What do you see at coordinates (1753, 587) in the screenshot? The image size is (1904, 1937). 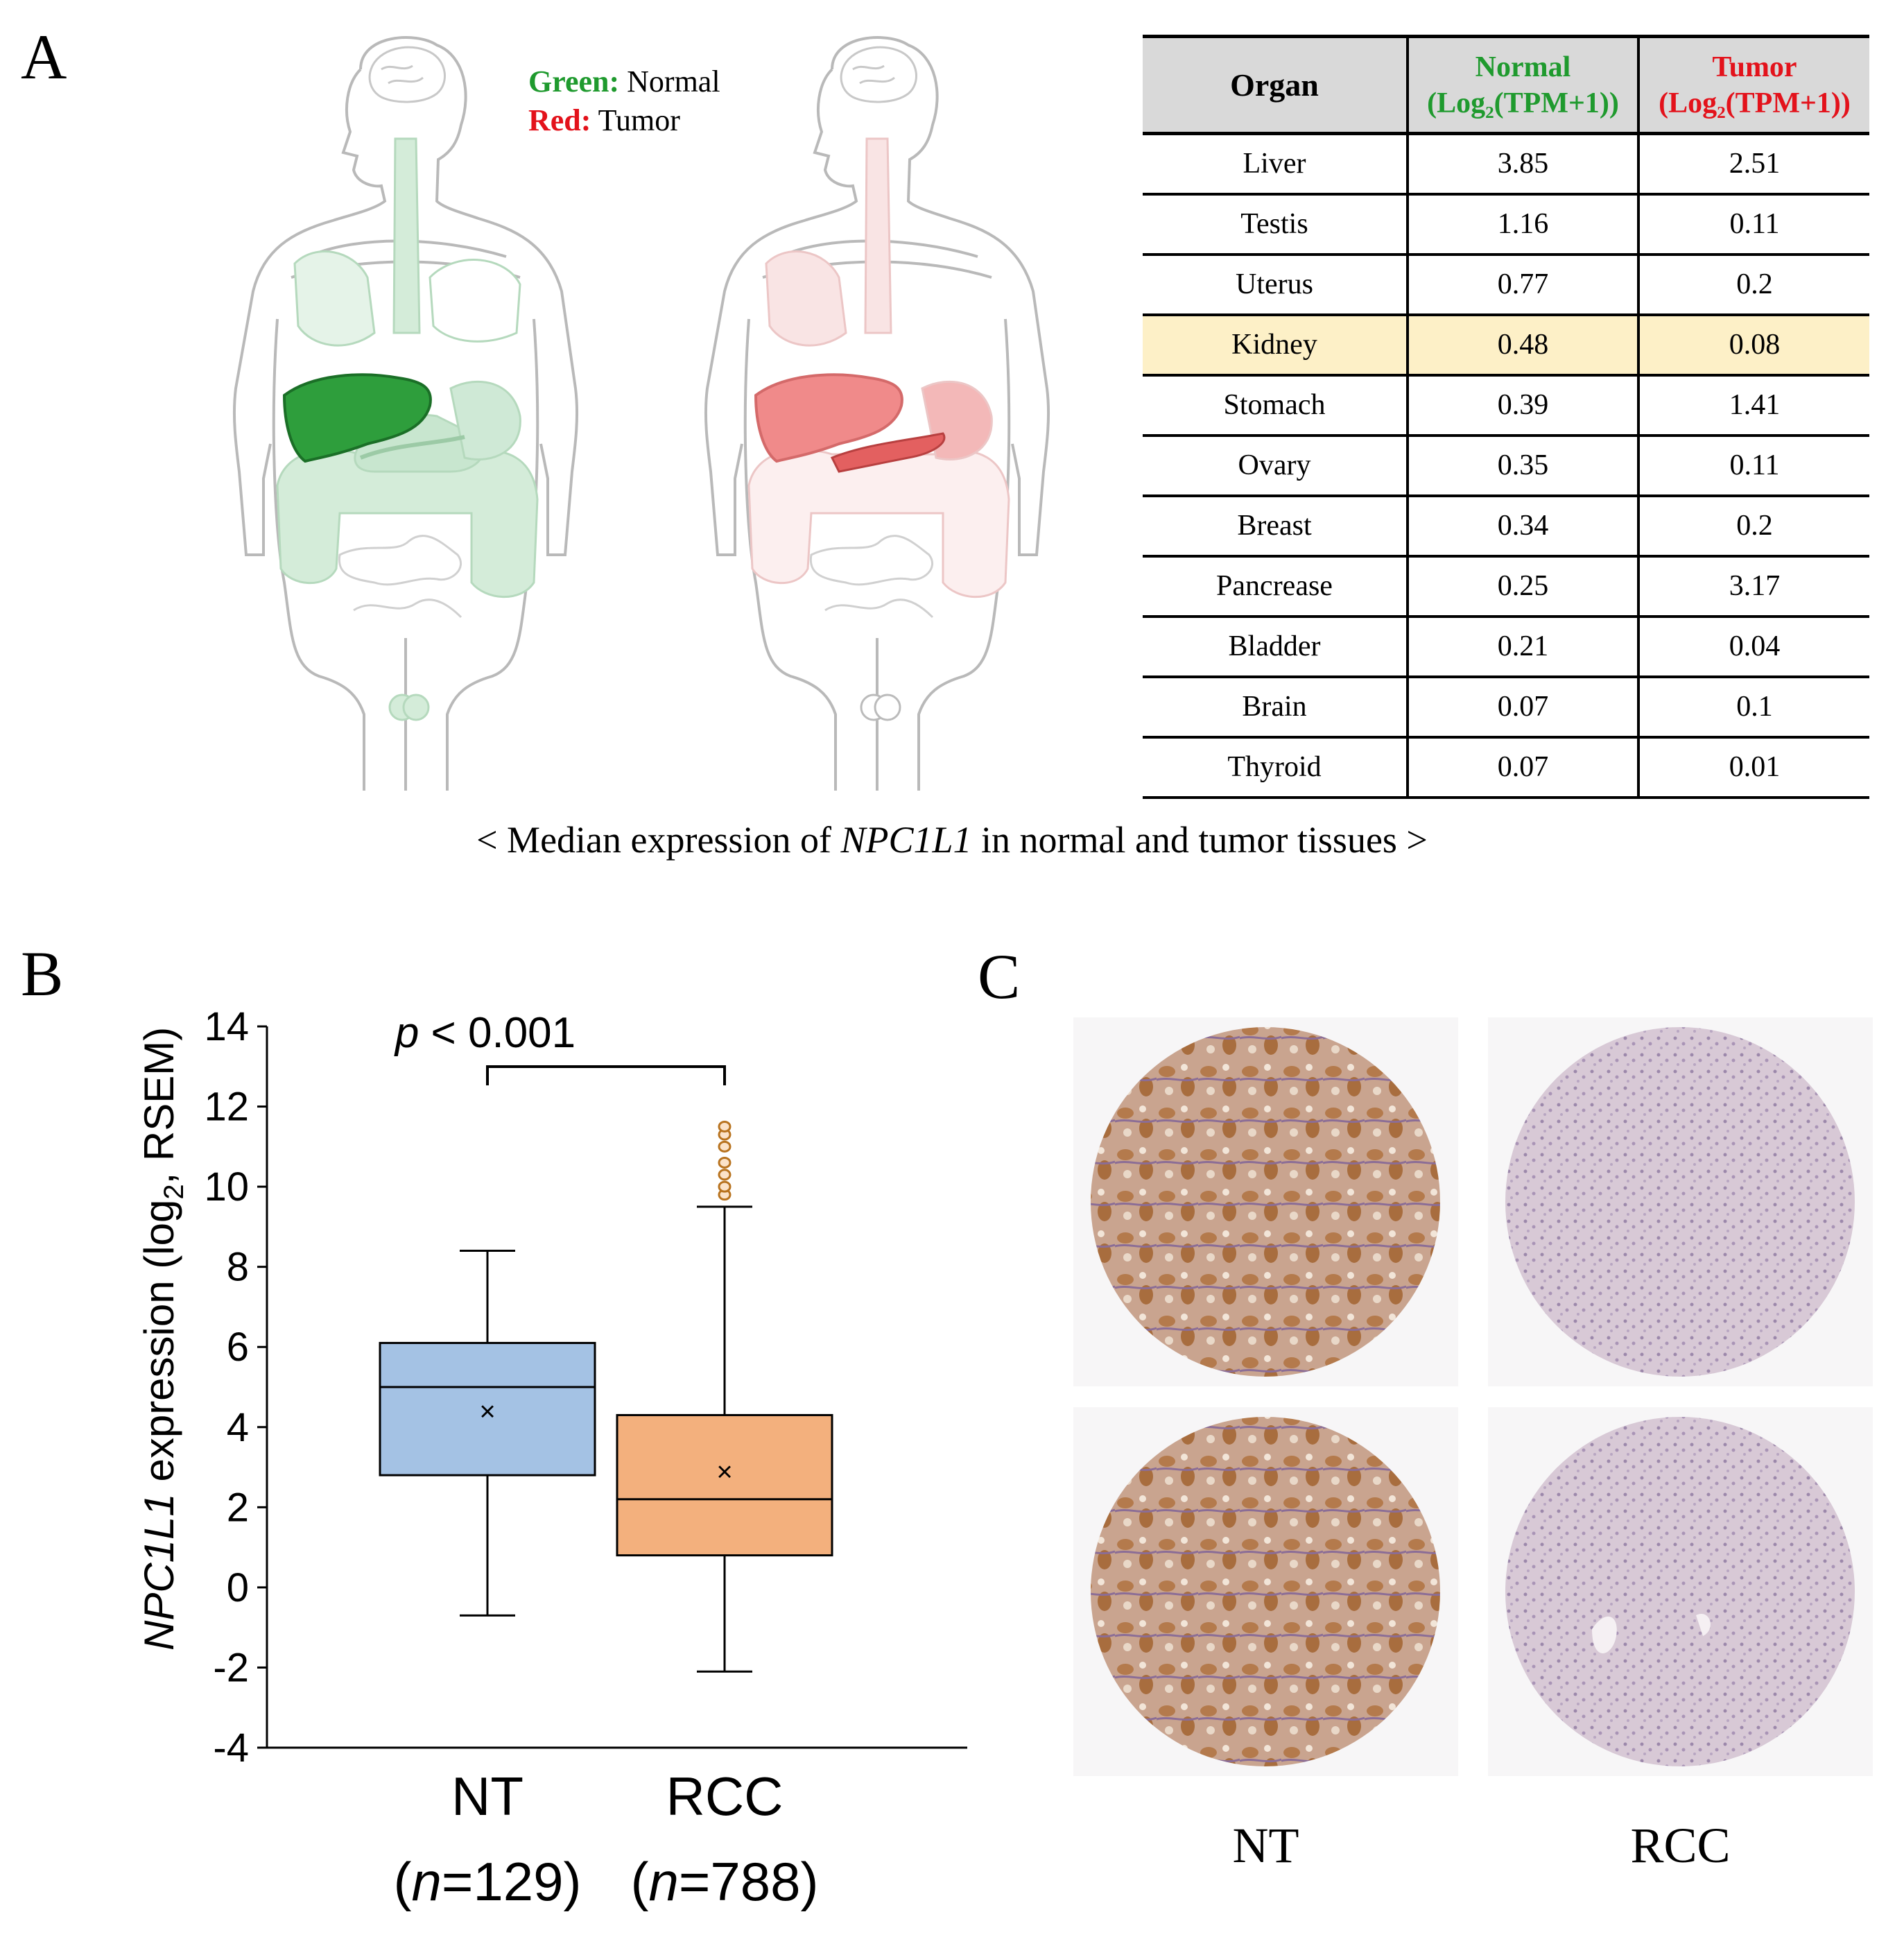 I see `cell-tumor: 3.17` at bounding box center [1753, 587].